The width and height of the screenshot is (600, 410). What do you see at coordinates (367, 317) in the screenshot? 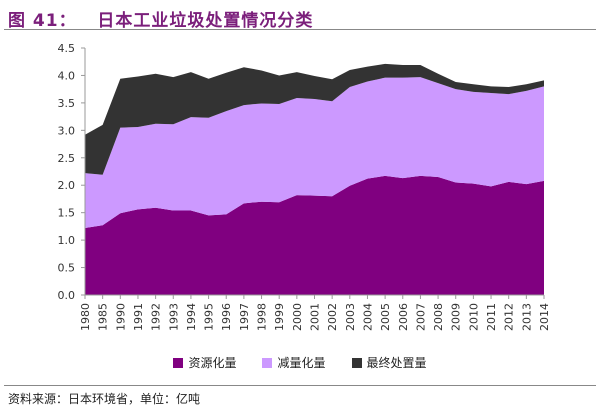
I see `x-tick-label: 2004` at bounding box center [367, 317].